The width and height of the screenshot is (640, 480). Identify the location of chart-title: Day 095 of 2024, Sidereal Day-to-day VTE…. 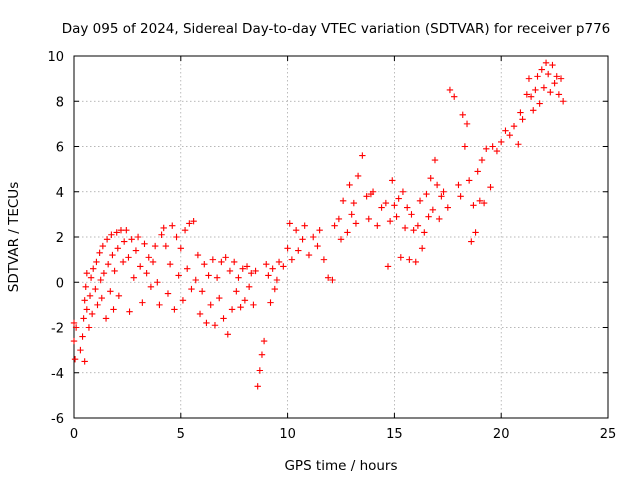
(336, 29).